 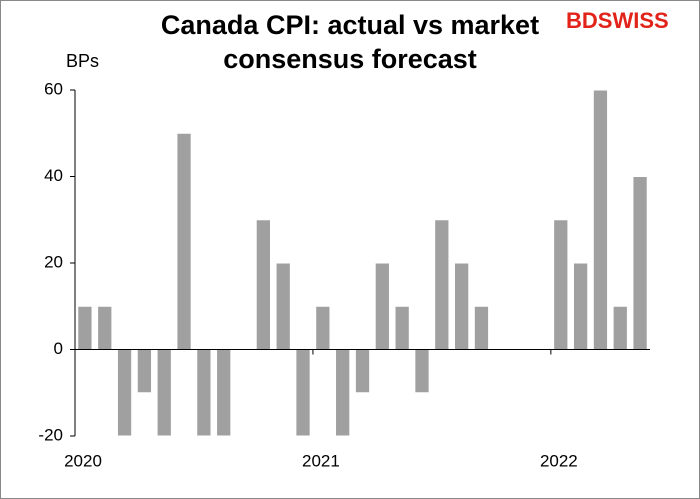 I want to click on y-tick-label: 20, so click(x=53, y=261).